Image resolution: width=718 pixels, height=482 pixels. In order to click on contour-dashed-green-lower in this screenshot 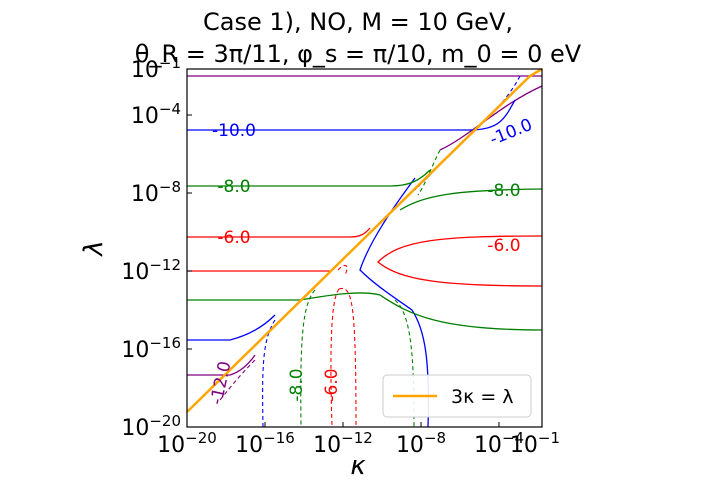, I will do `click(308, 358)`.